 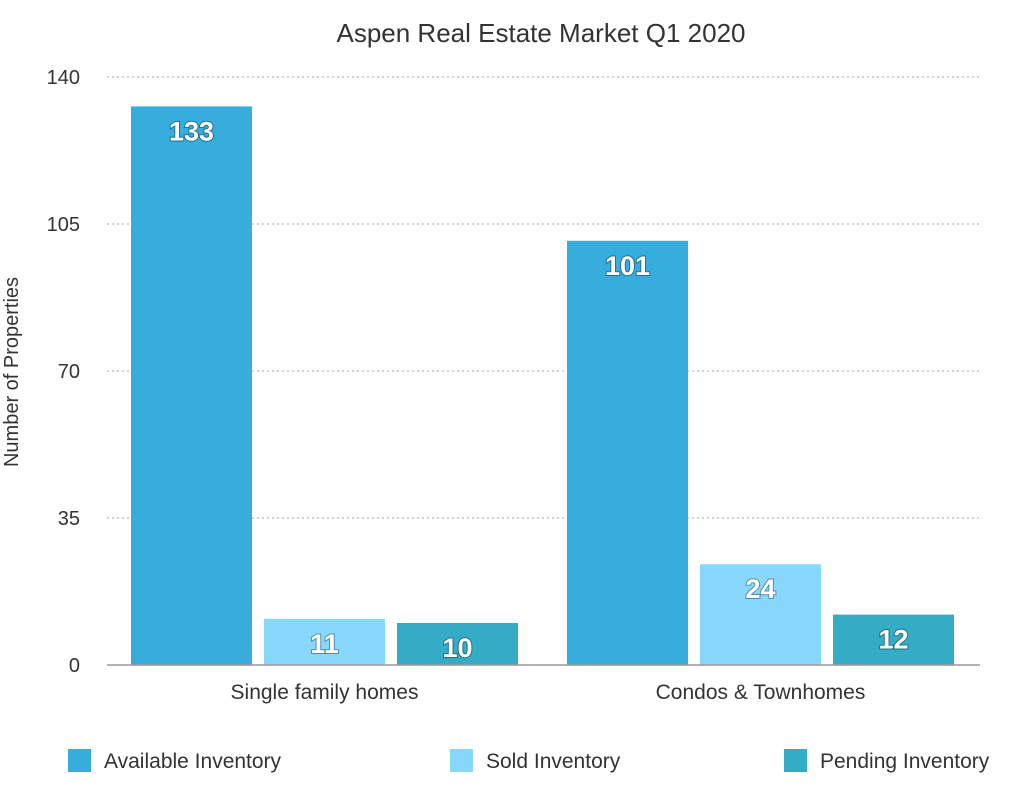 I want to click on data-label: 101, so click(x=627, y=266).